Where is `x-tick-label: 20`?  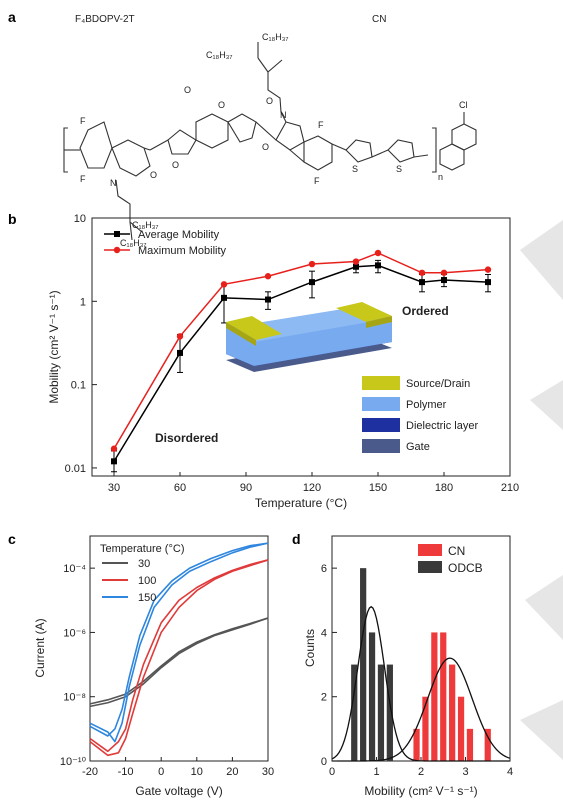 x-tick-label: 20 is located at coordinates (232, 772).